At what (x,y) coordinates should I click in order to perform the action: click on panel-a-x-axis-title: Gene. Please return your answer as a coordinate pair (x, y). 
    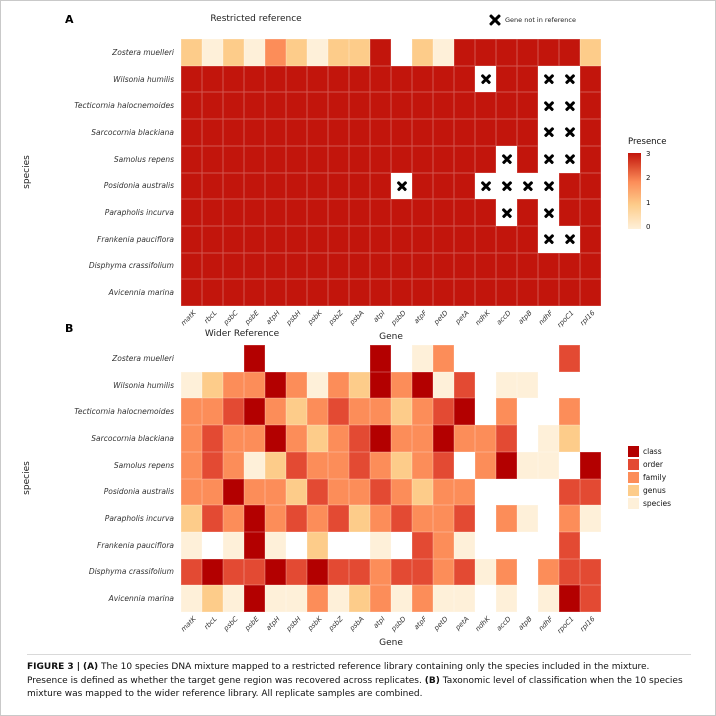
    Looking at the image, I should click on (391, 337).